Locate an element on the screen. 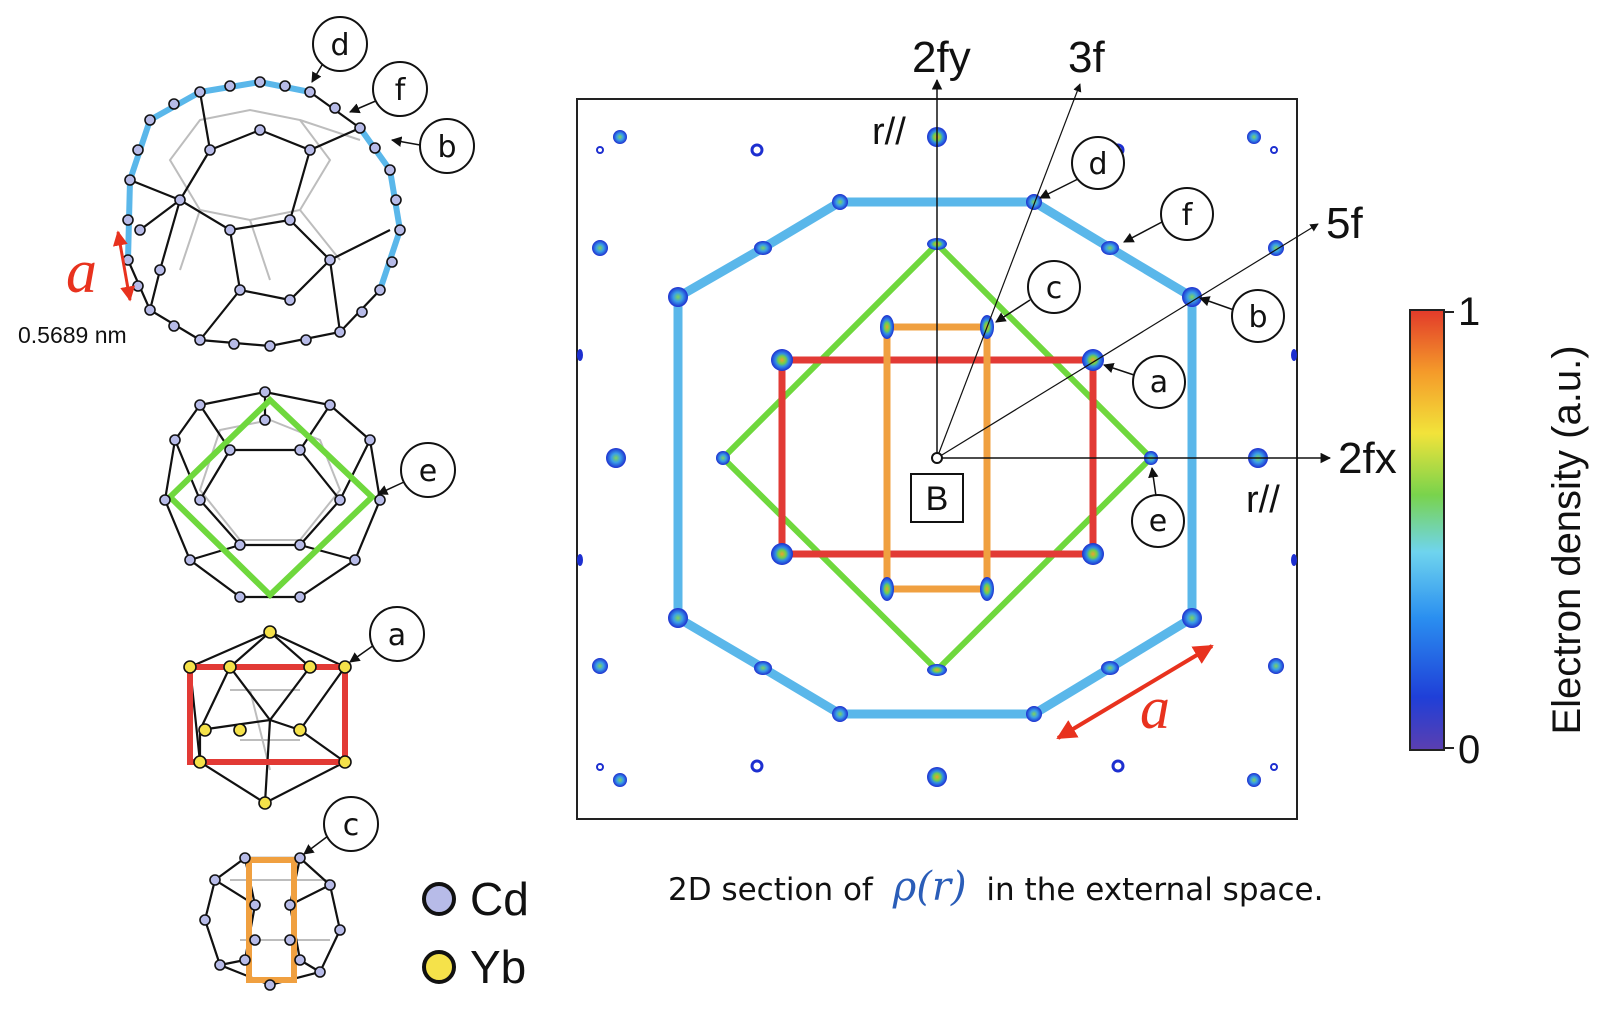 This screenshot has height=1018, width=1611. cluster-orange is located at coordinates (272, 921).